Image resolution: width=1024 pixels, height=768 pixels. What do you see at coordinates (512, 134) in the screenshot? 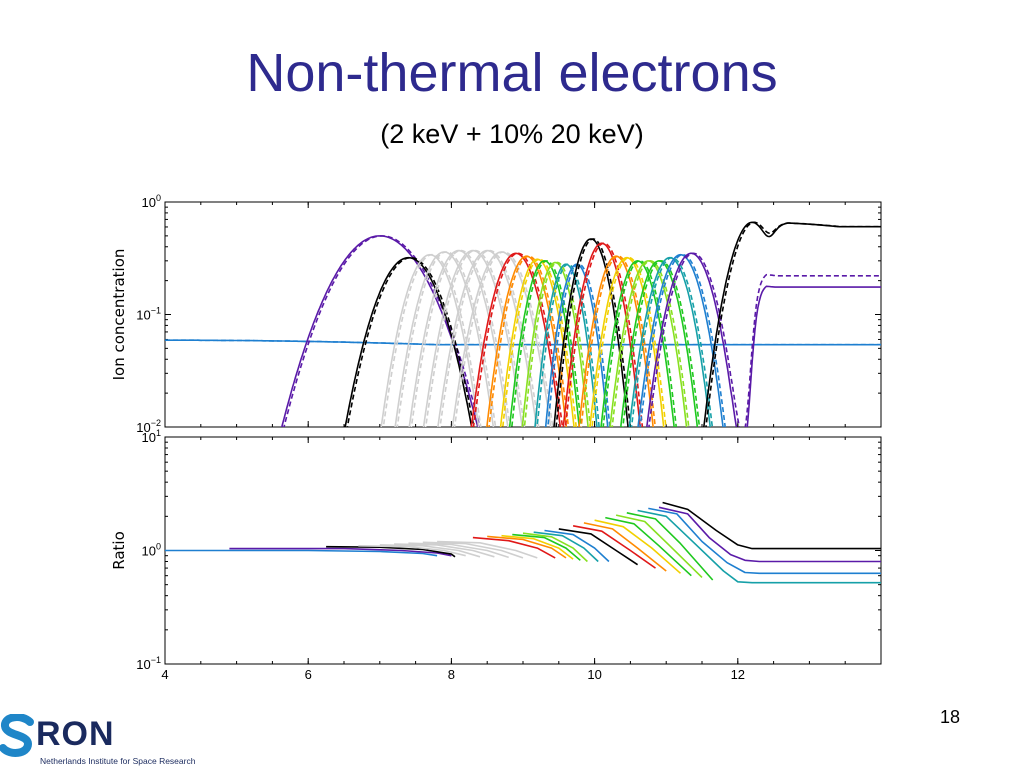
I see `slide-subtitle: (2 keV + 10% 20 keV)` at bounding box center [512, 134].